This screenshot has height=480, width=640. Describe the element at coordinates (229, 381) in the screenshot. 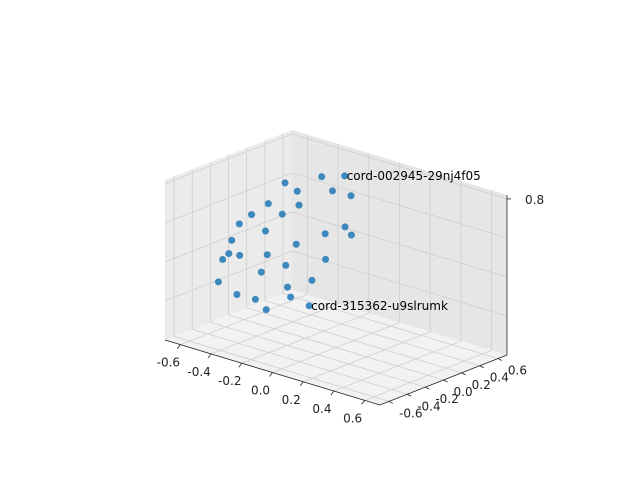

I see `x-tick-label: -0.2` at that location.